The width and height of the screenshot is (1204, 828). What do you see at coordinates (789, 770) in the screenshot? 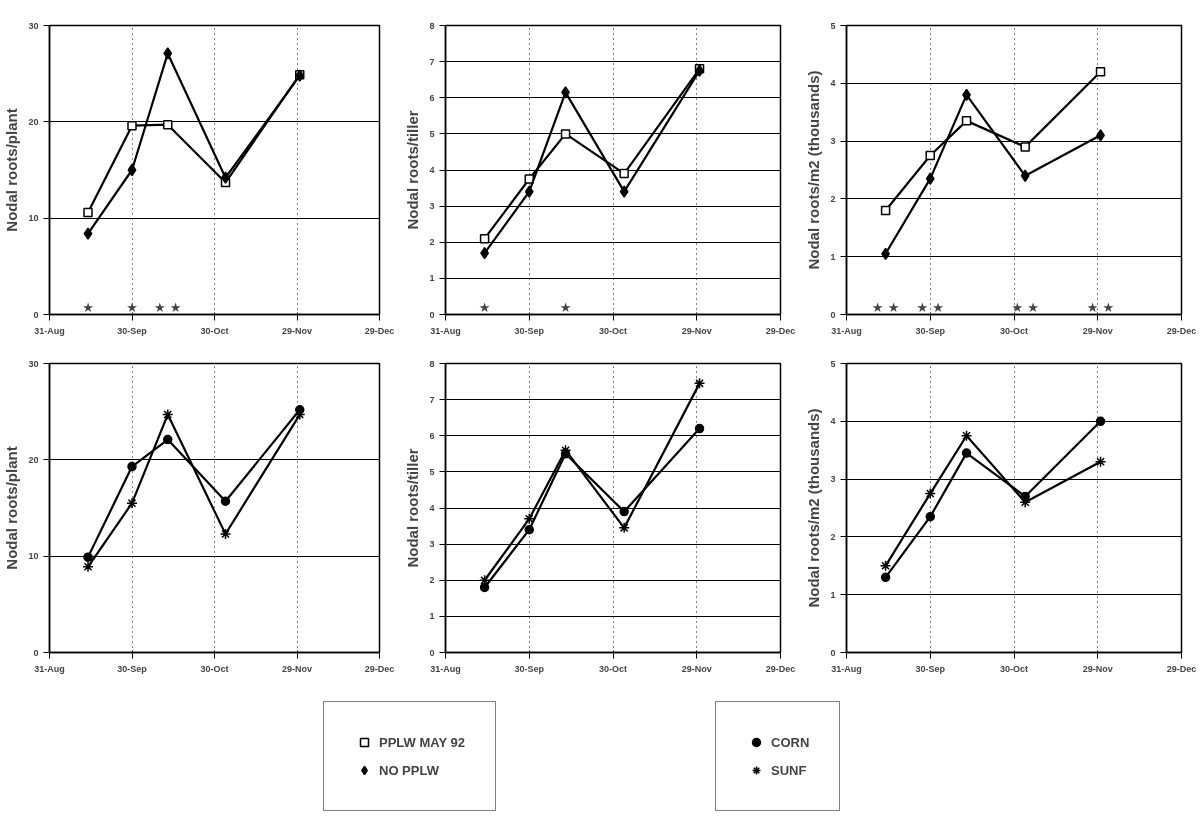
I see `legend-label: SUNF` at bounding box center [789, 770].